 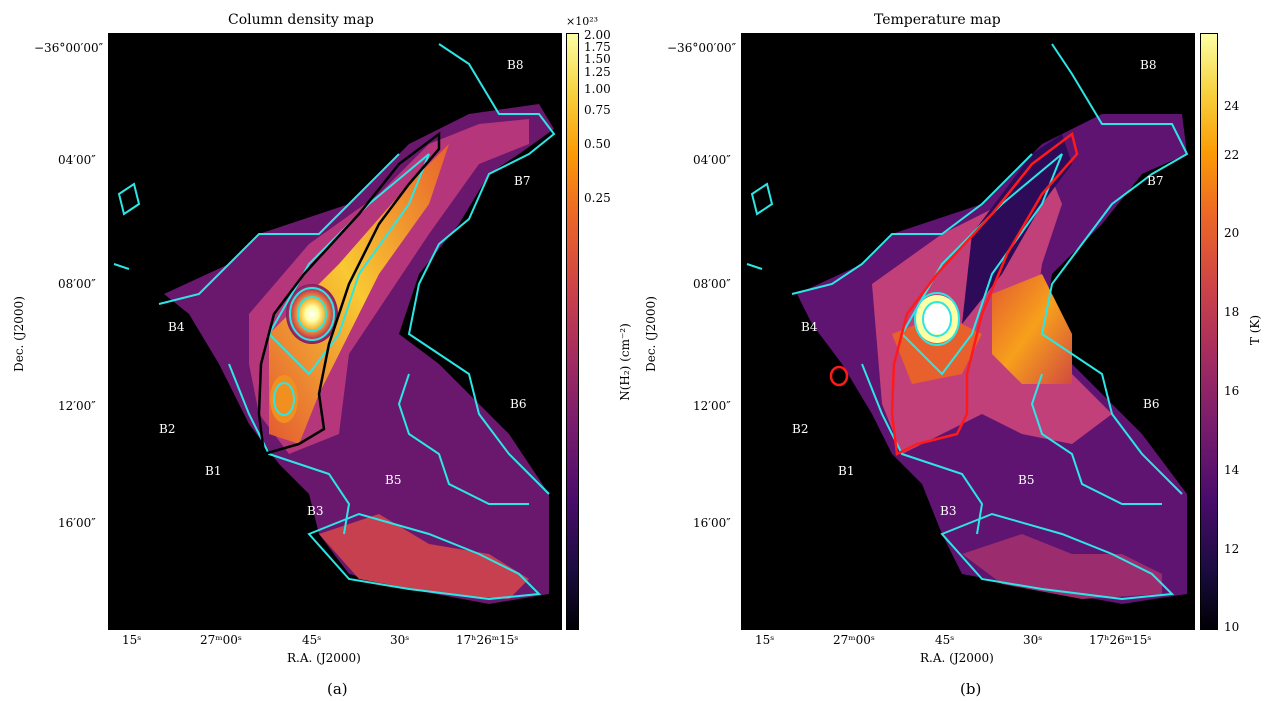 I want to click on colorbar-tick: 0.25, so click(x=597, y=198).